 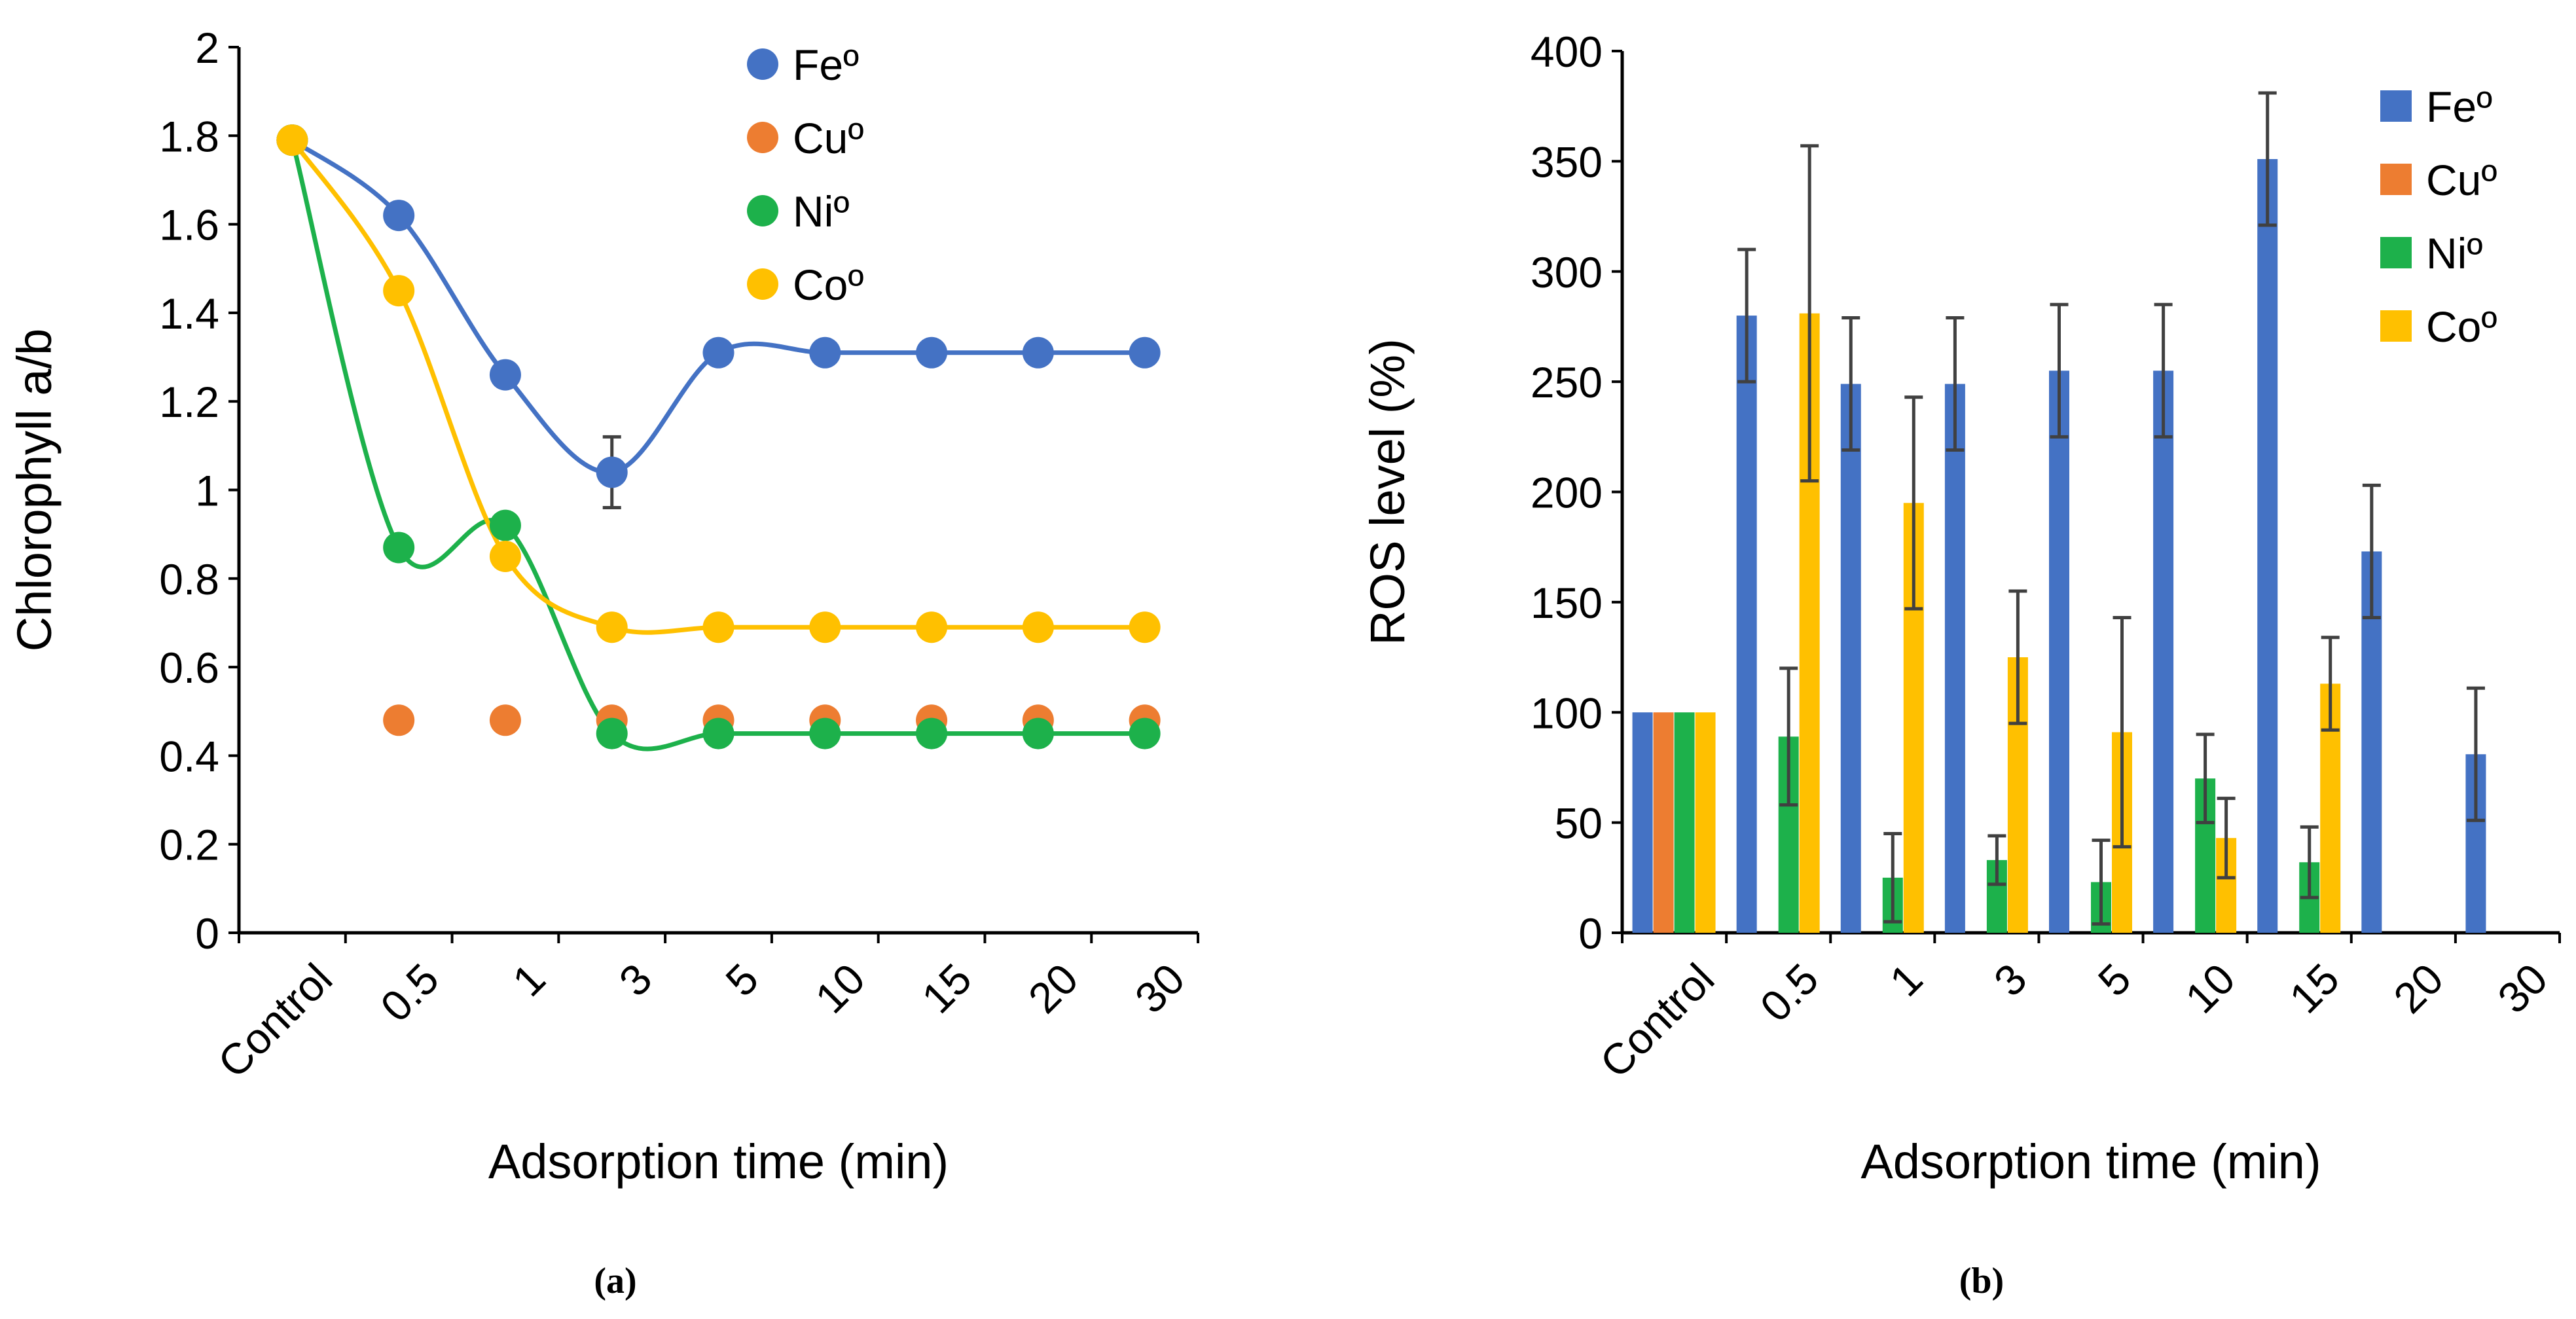 What do you see at coordinates (1567, 603) in the screenshot?
I see `b-y-tick-label: 150` at bounding box center [1567, 603].